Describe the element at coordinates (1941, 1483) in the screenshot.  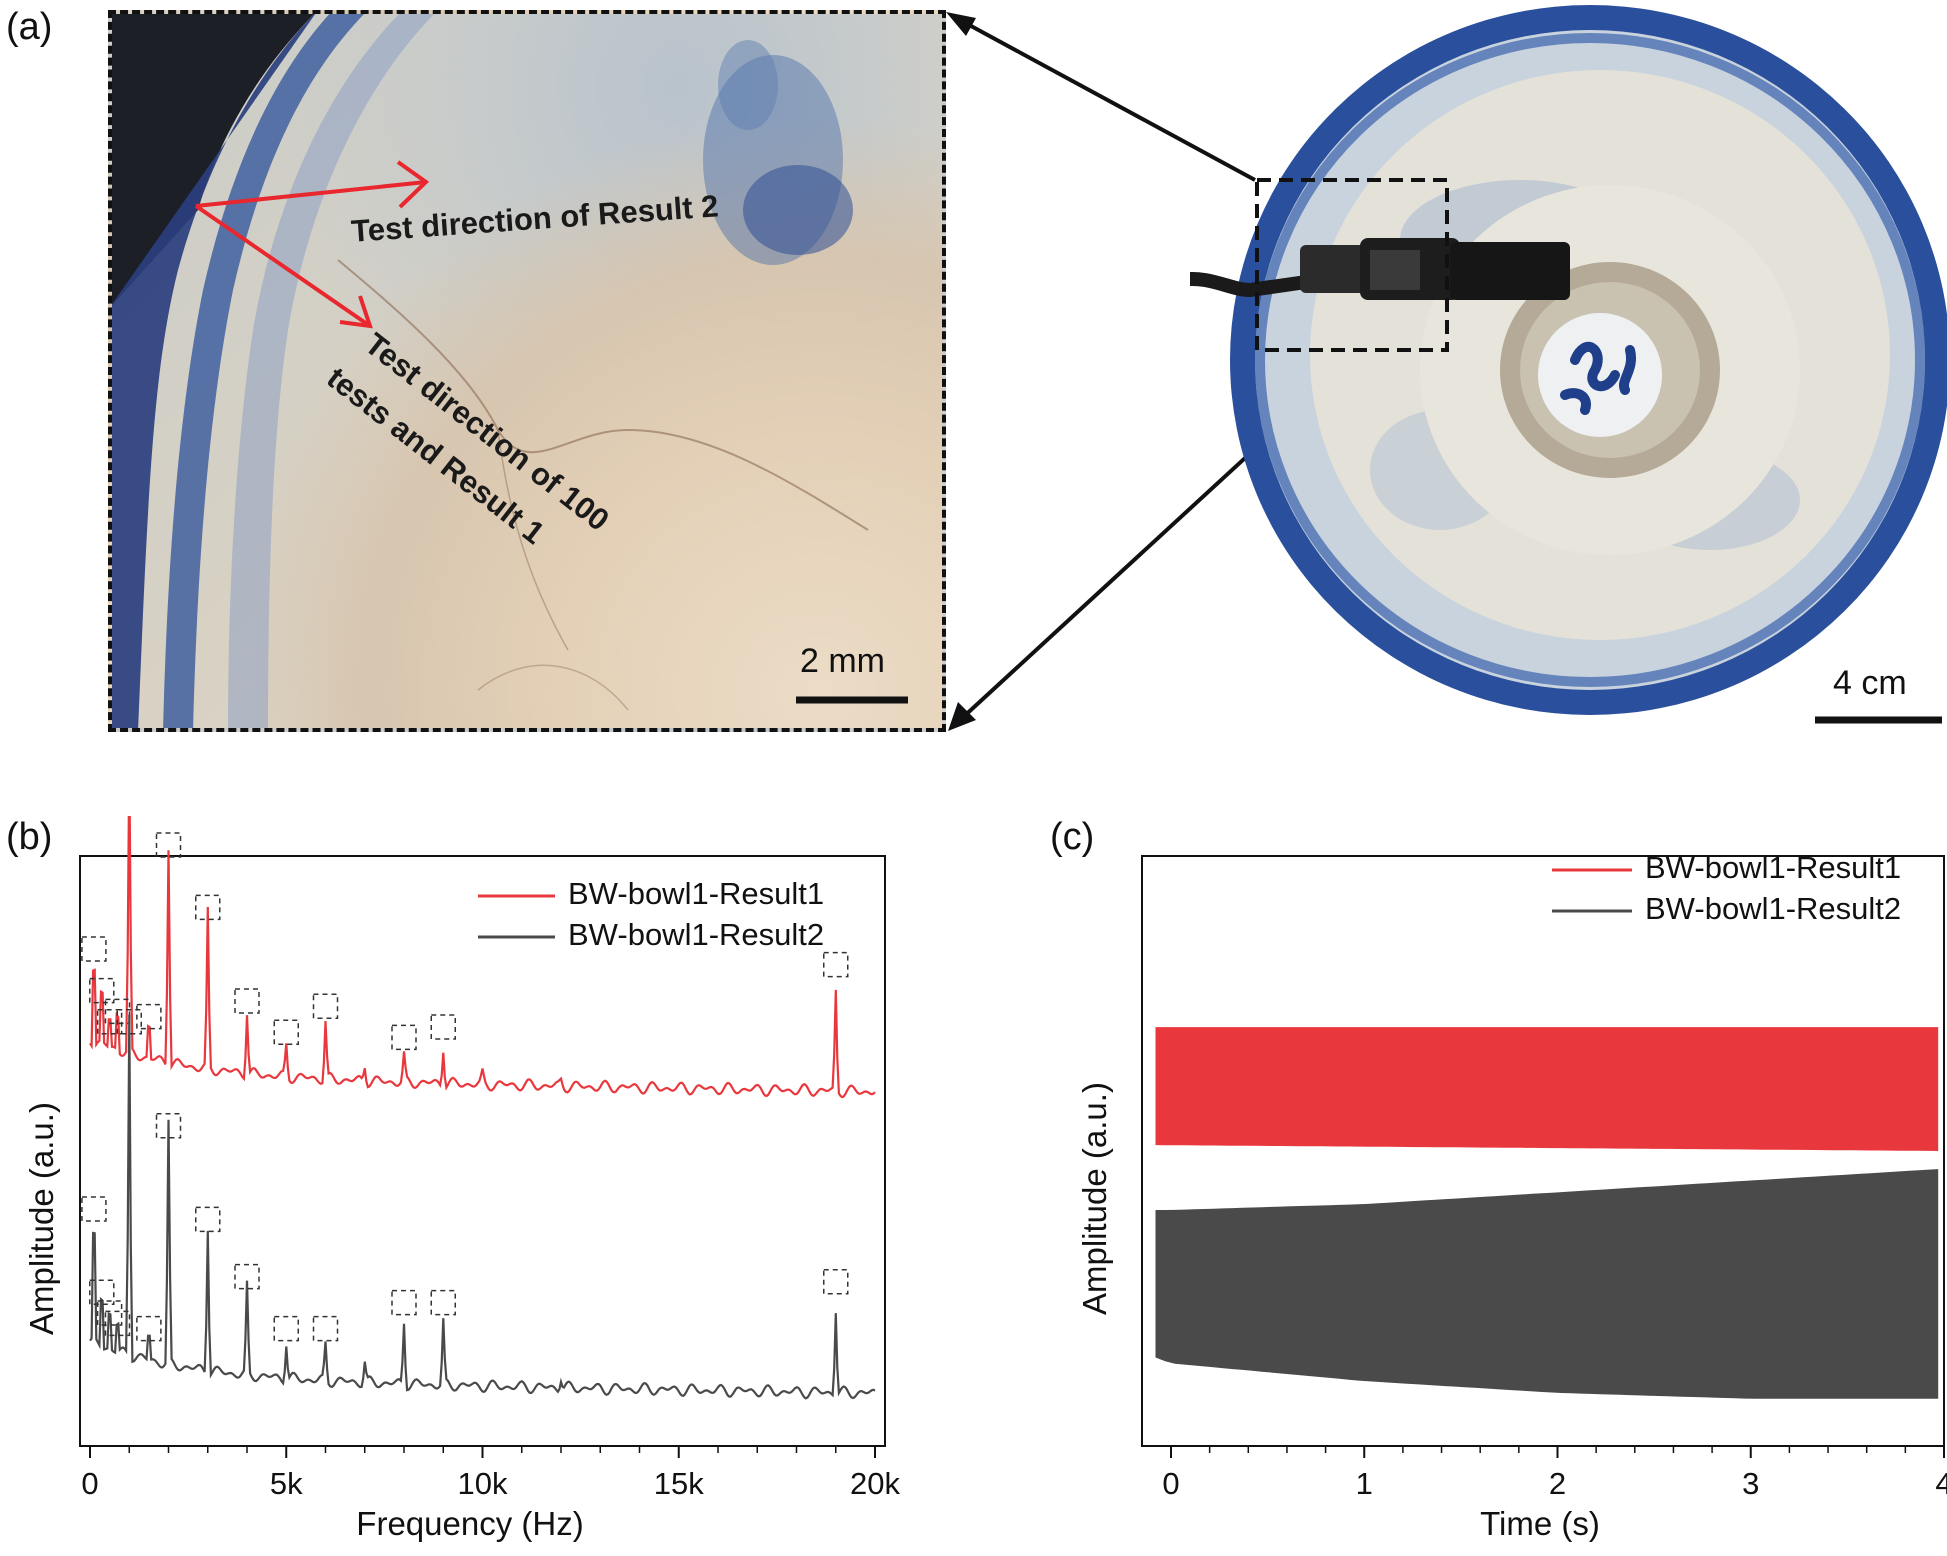
I see `chart-c-xtick-label: 4` at that location.